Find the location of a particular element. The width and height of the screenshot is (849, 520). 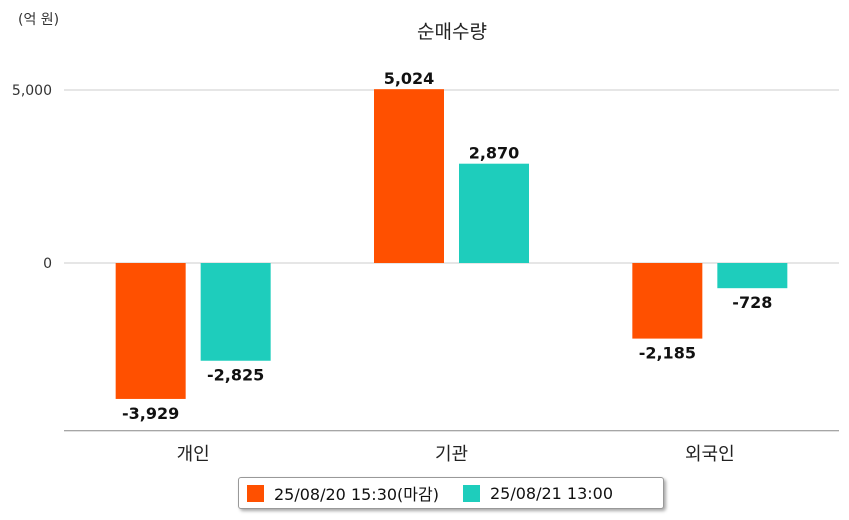

y-tick-label: 5,000 is located at coordinates (32, 91).